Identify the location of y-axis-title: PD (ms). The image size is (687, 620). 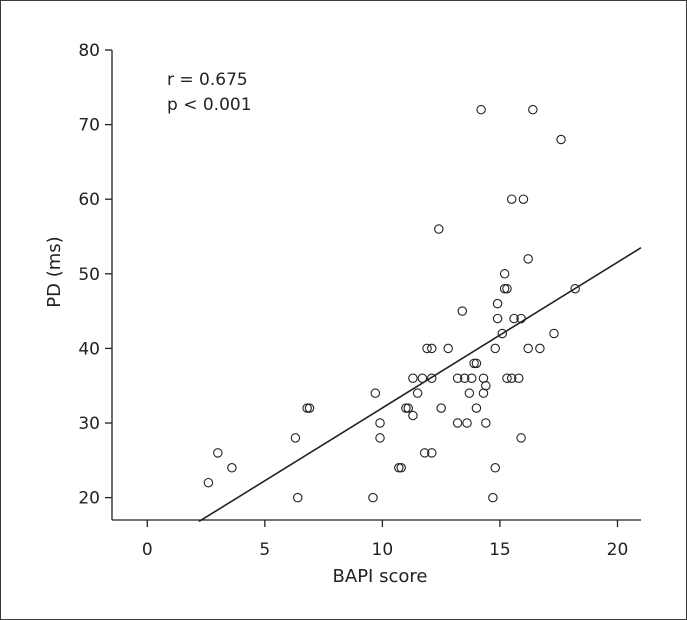
(54, 271).